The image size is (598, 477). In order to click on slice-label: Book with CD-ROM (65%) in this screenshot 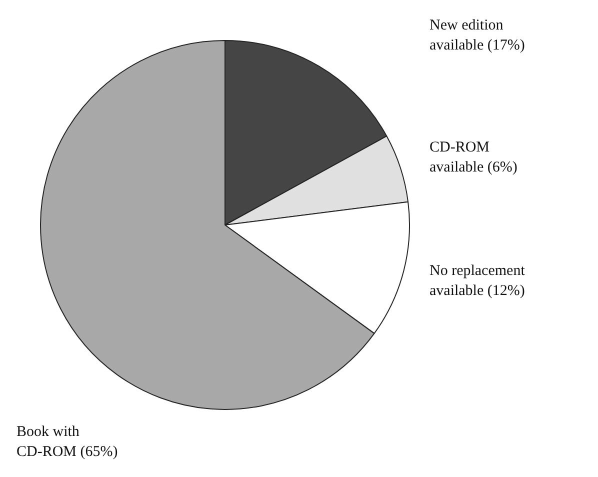, I will do `click(67, 442)`.